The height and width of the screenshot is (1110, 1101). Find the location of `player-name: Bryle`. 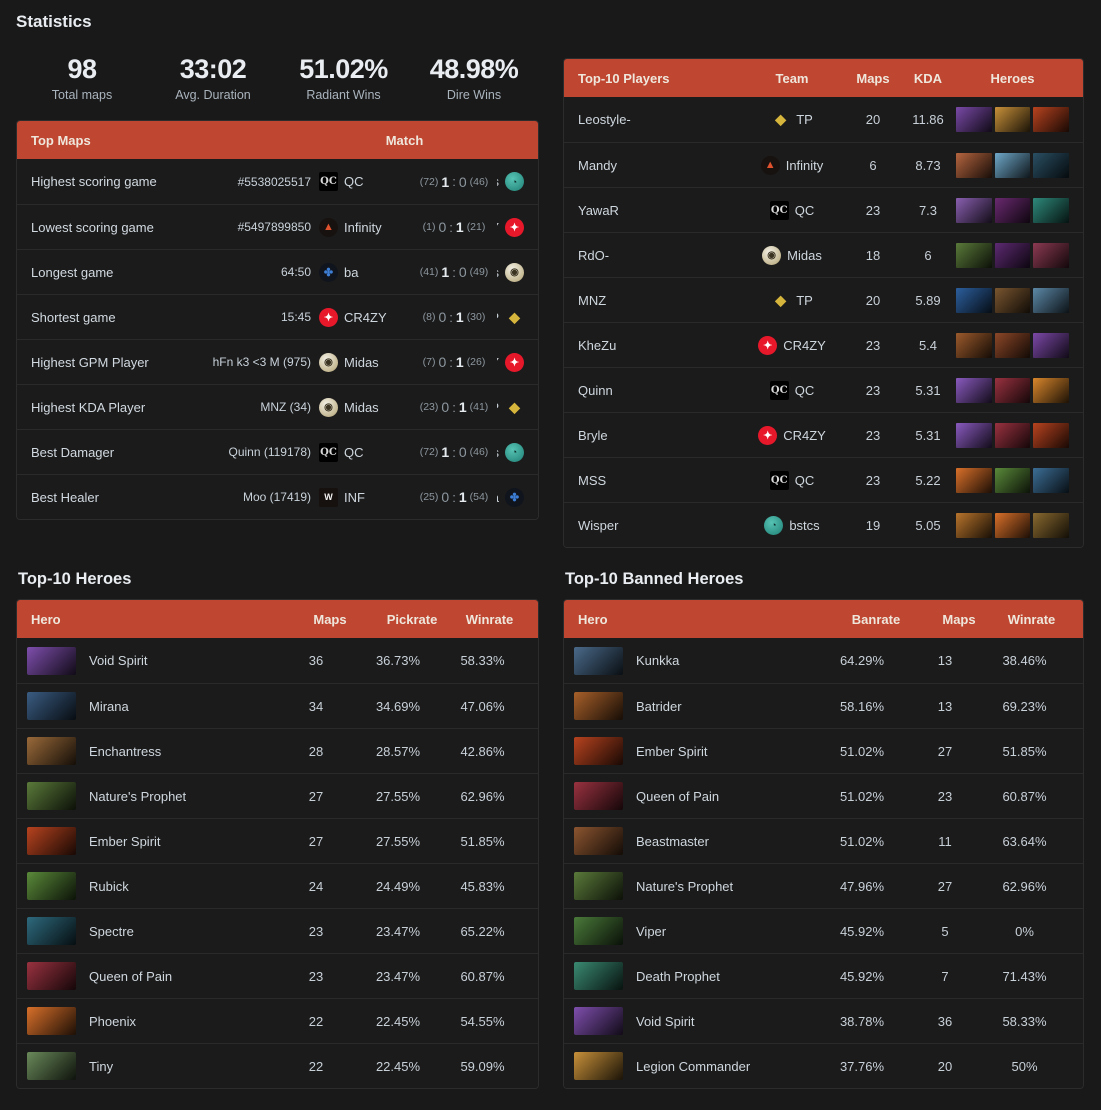

player-name: Bryle is located at coordinates (593, 435).